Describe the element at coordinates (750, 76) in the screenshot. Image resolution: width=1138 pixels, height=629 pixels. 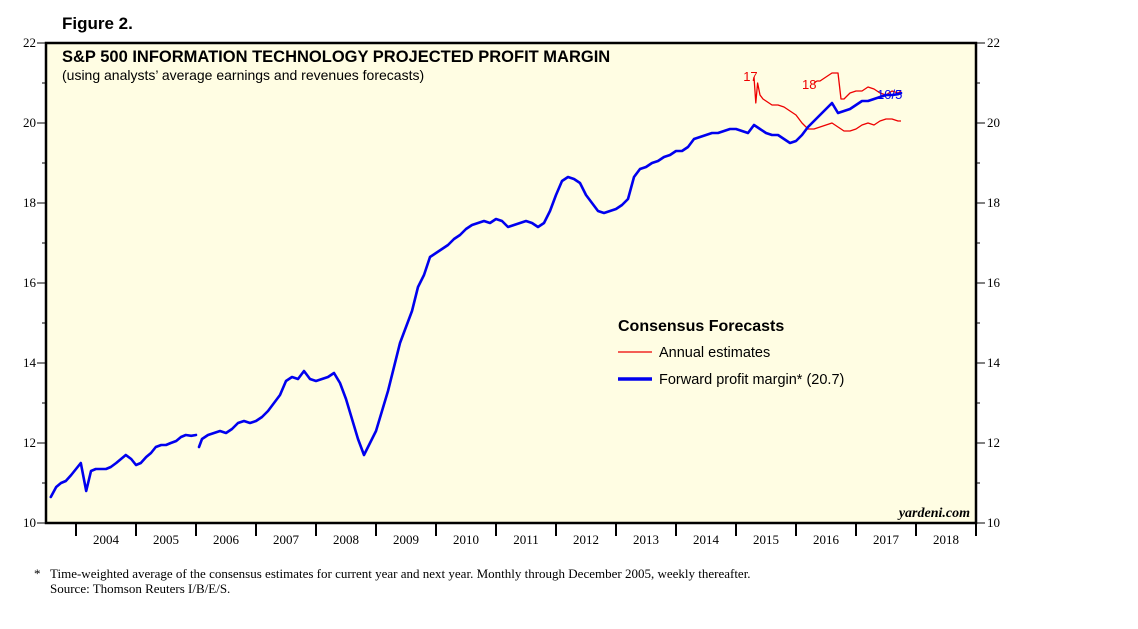
I see `annotation-17: 17` at that location.